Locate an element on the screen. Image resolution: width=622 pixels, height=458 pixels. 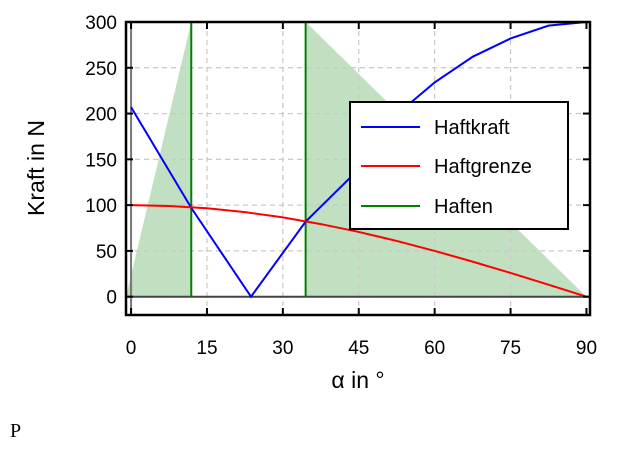
footer-mark: P is located at coordinates (16, 431).